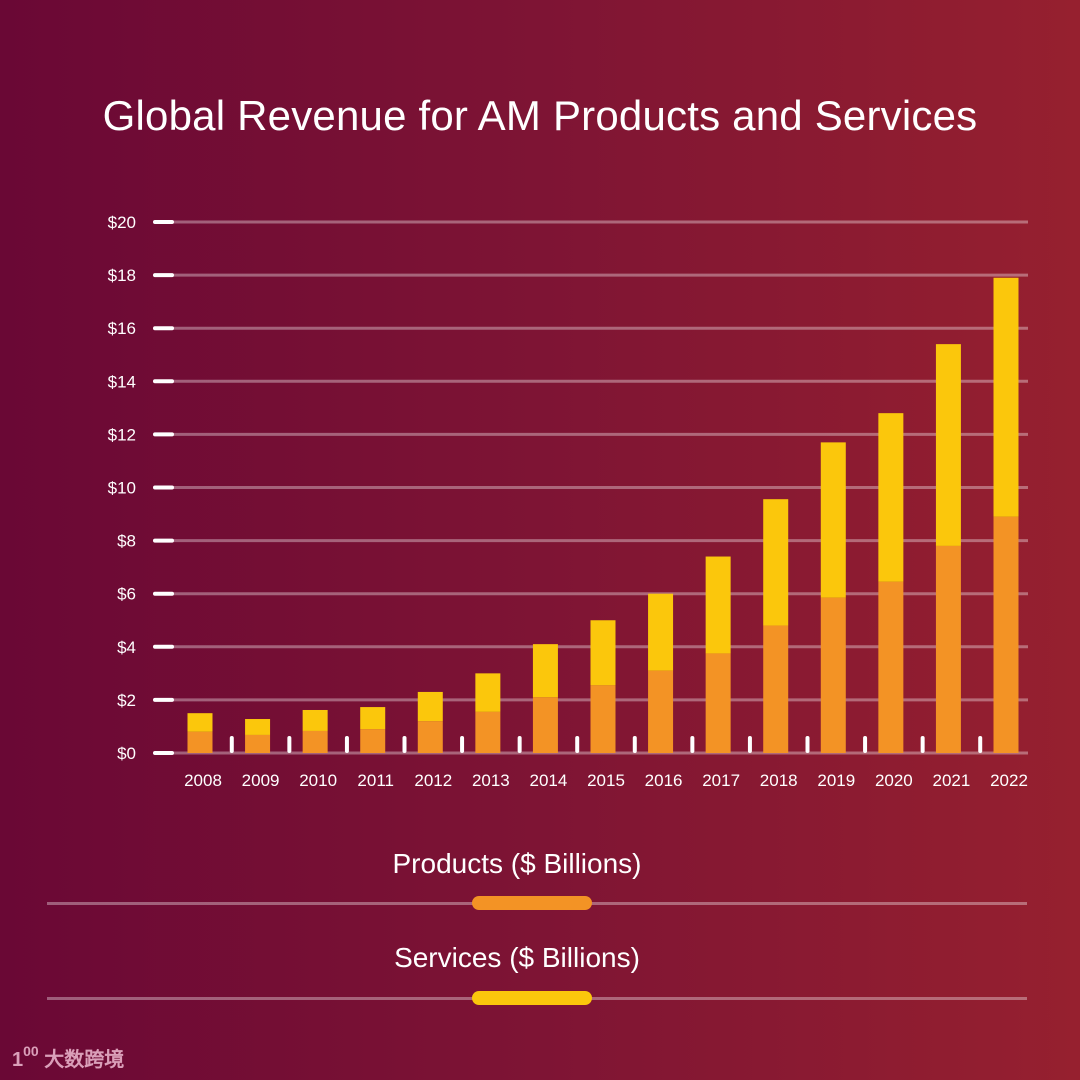  I want to click on bar-services-2015, so click(603, 653).